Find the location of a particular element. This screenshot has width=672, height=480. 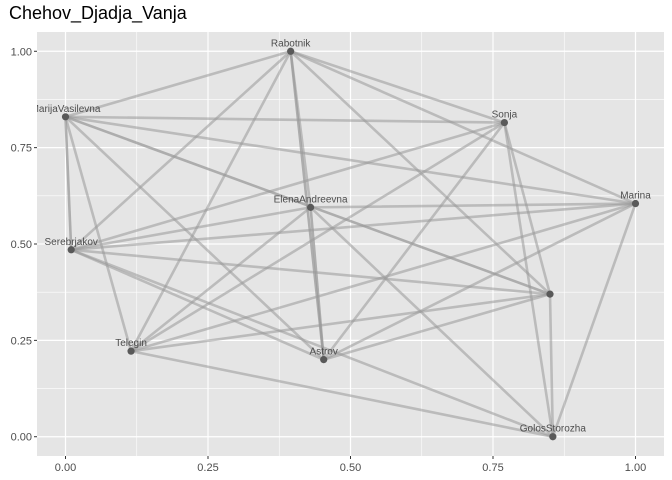

edge-Rabotnik-MarijaVasilevna is located at coordinates (178, 84).